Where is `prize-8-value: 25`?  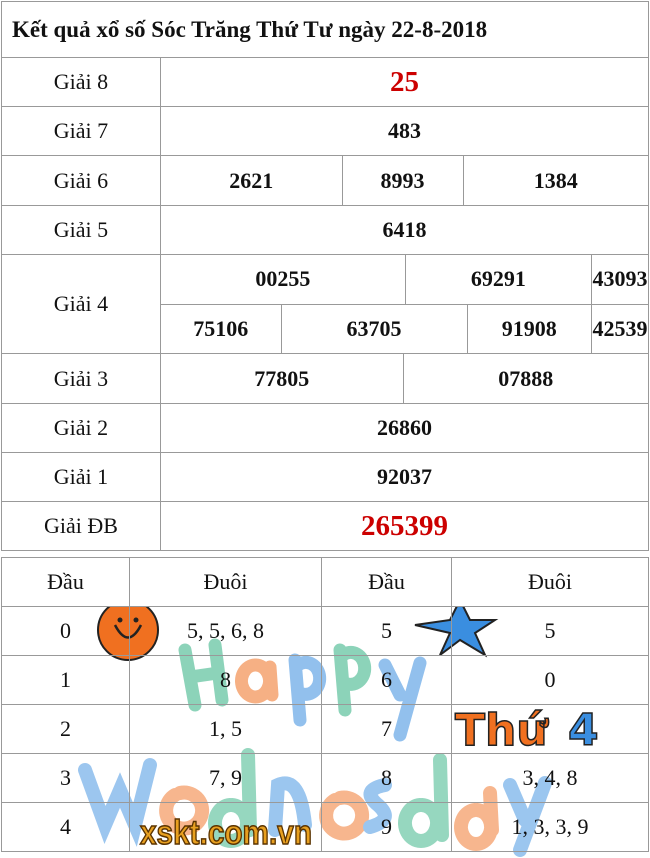 prize-8-value: 25 is located at coordinates (404, 82).